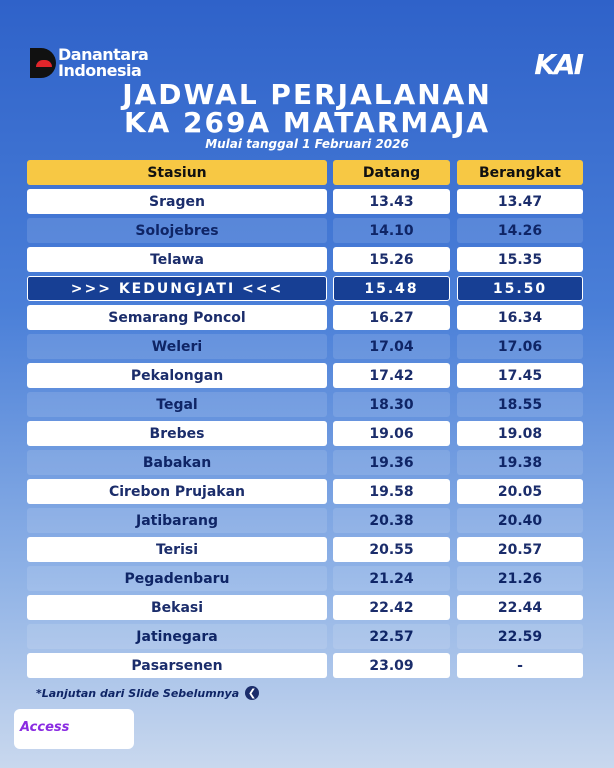 The height and width of the screenshot is (768, 614). What do you see at coordinates (177, 462) in the screenshot?
I see `station-cell: Babakan` at bounding box center [177, 462].